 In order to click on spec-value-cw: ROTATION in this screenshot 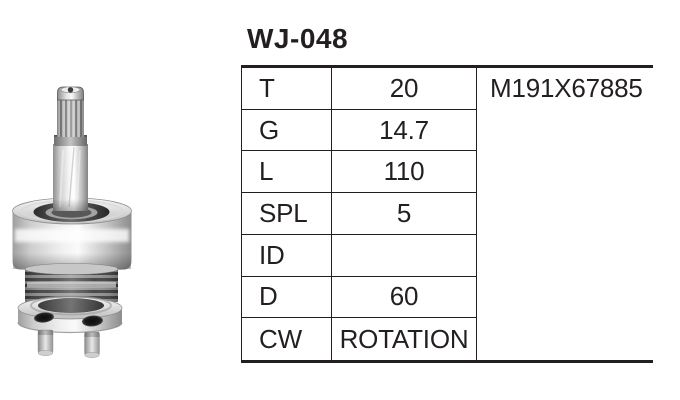, I will do `click(404, 339)`.